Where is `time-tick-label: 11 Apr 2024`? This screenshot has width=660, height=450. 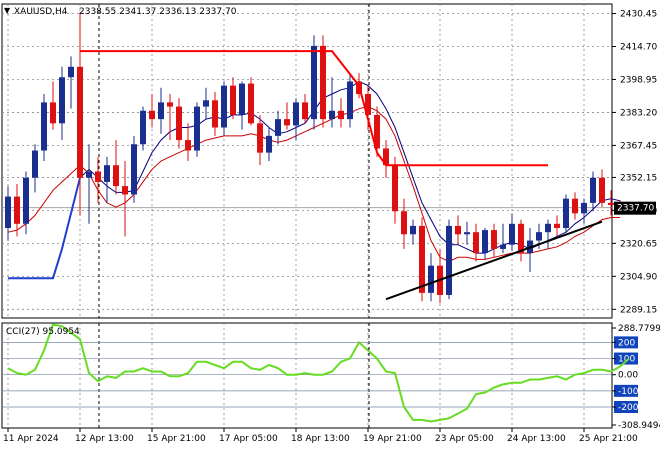 time-tick-label: 11 Apr 2024 is located at coordinates (31, 439).